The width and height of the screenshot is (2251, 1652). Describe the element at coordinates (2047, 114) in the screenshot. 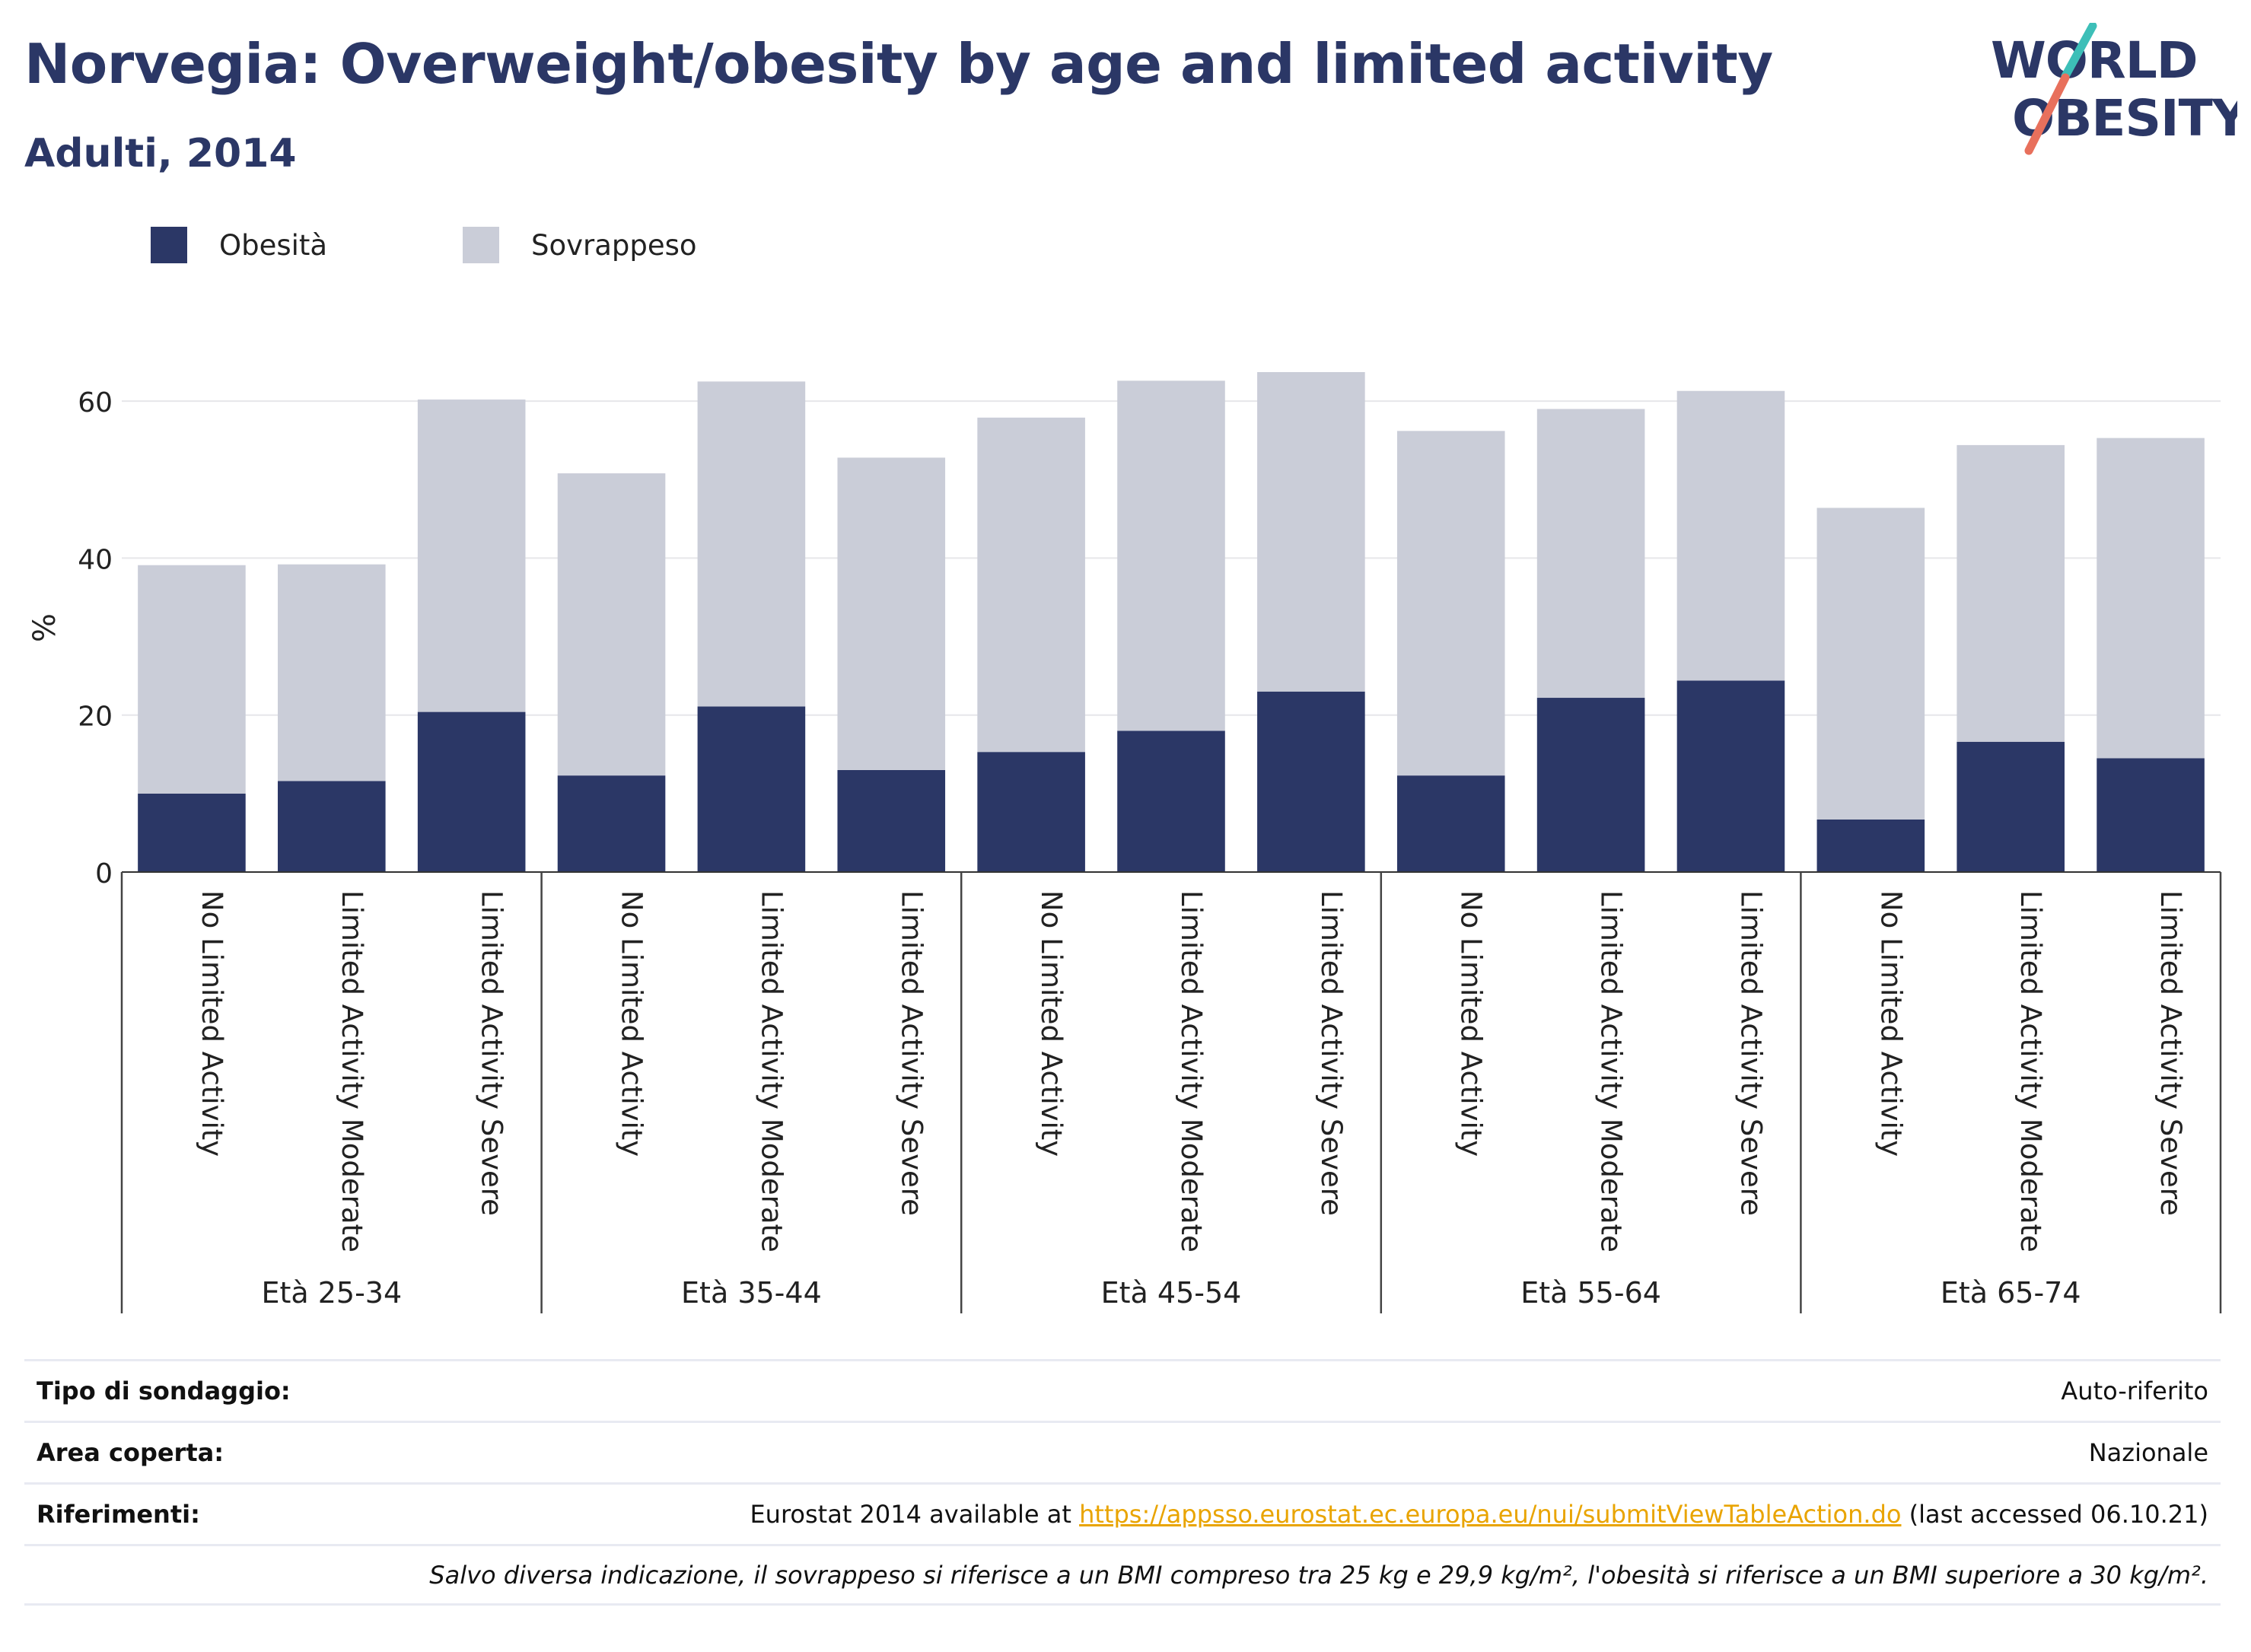

I see `logo-slash-bottom` at that location.